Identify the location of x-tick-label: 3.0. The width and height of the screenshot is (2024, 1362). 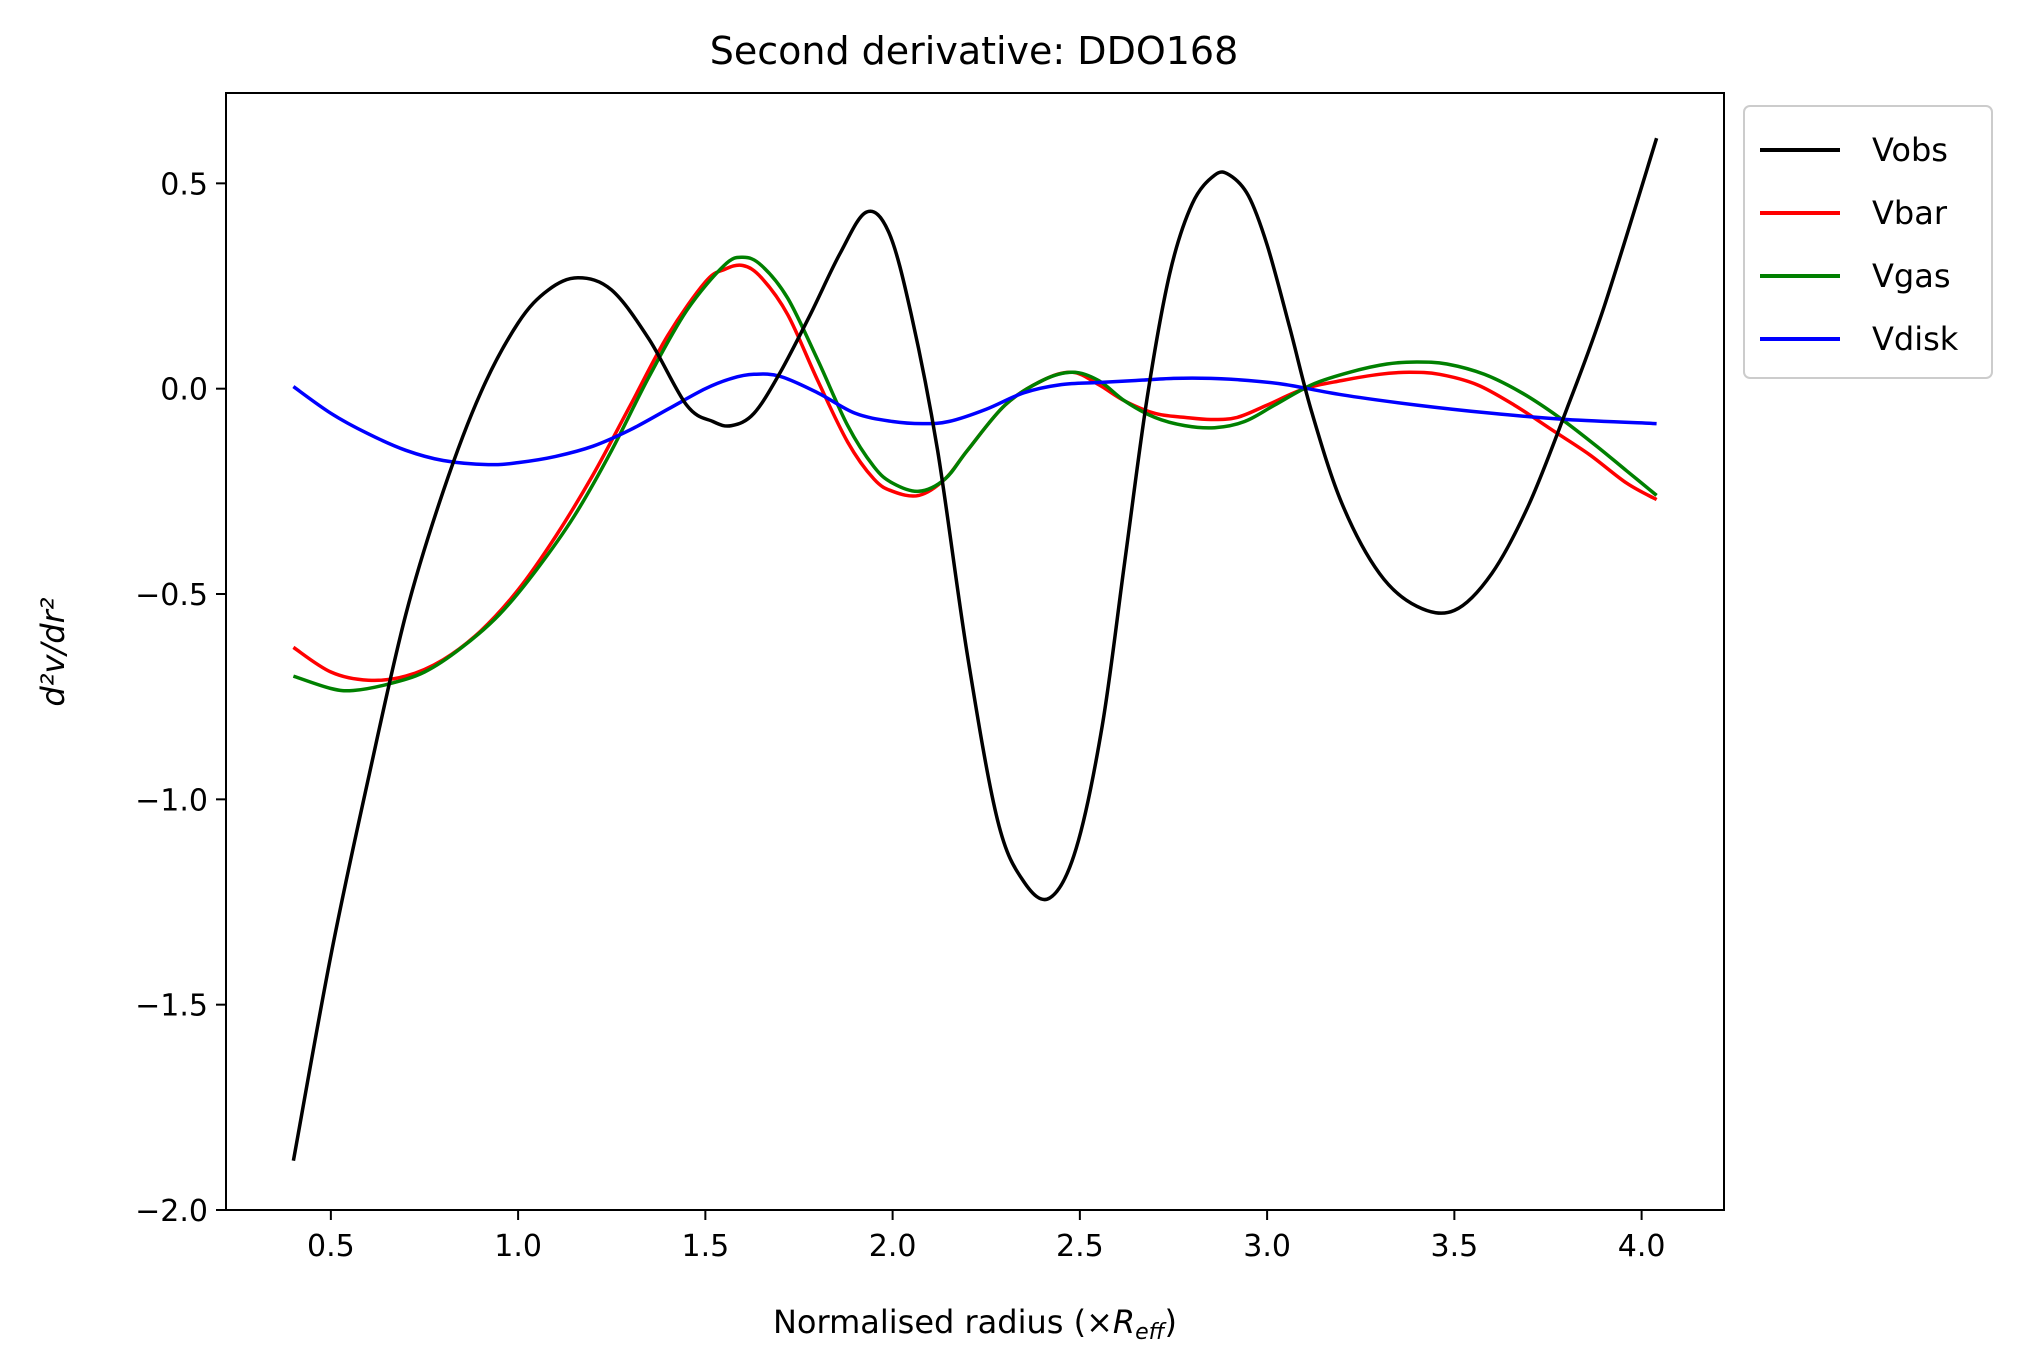
(1267, 1246).